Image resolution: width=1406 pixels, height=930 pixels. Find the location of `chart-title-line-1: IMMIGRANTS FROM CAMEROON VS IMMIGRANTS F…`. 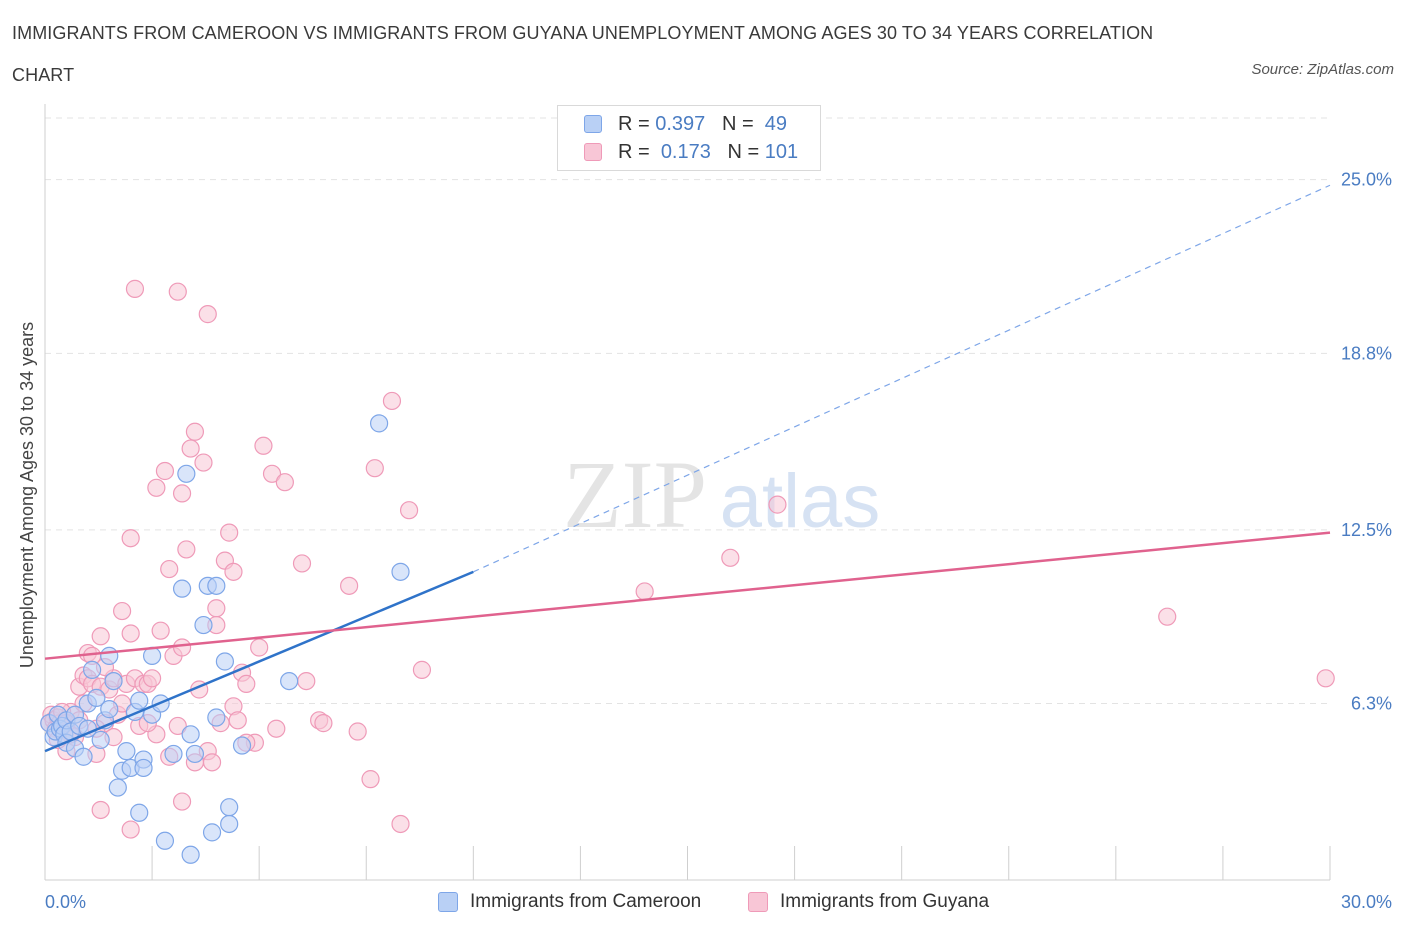

chart-title-line-1: IMMIGRANTS FROM CAMEROON VS IMMIGRANTS F… is located at coordinates (583, 33).